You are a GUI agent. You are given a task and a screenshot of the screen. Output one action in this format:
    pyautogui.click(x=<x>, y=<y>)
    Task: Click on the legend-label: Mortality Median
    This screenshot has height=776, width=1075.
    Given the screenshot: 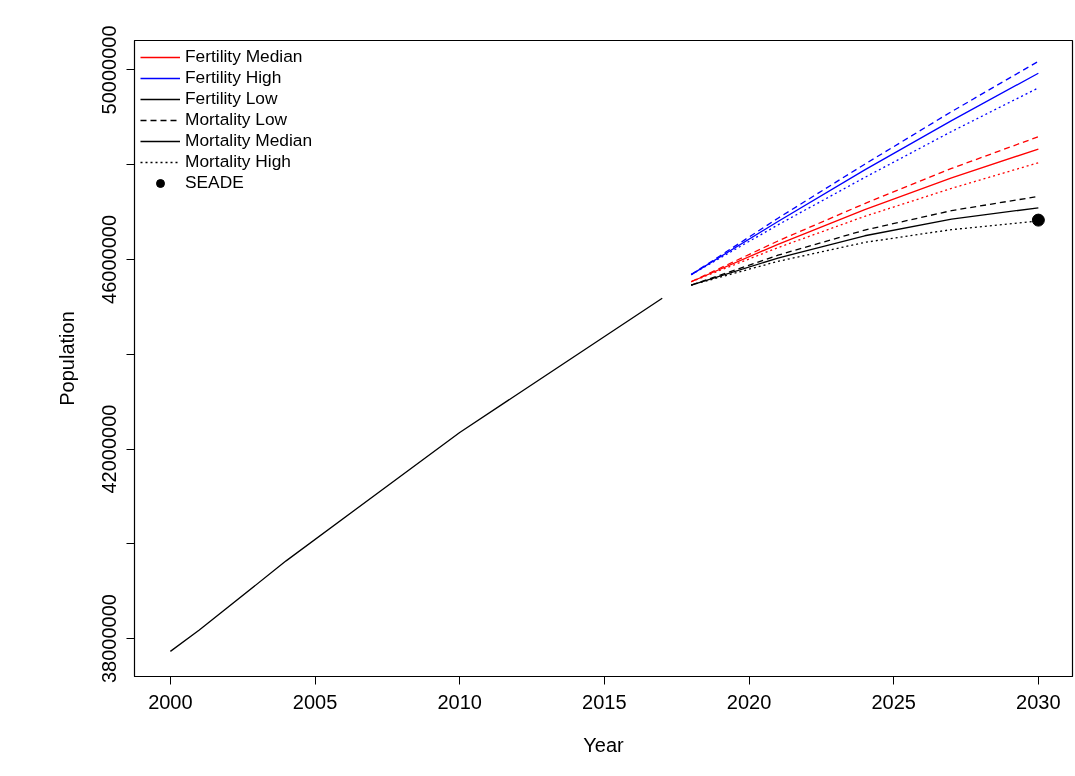 What is the action you would take?
    pyautogui.click(x=249, y=140)
    